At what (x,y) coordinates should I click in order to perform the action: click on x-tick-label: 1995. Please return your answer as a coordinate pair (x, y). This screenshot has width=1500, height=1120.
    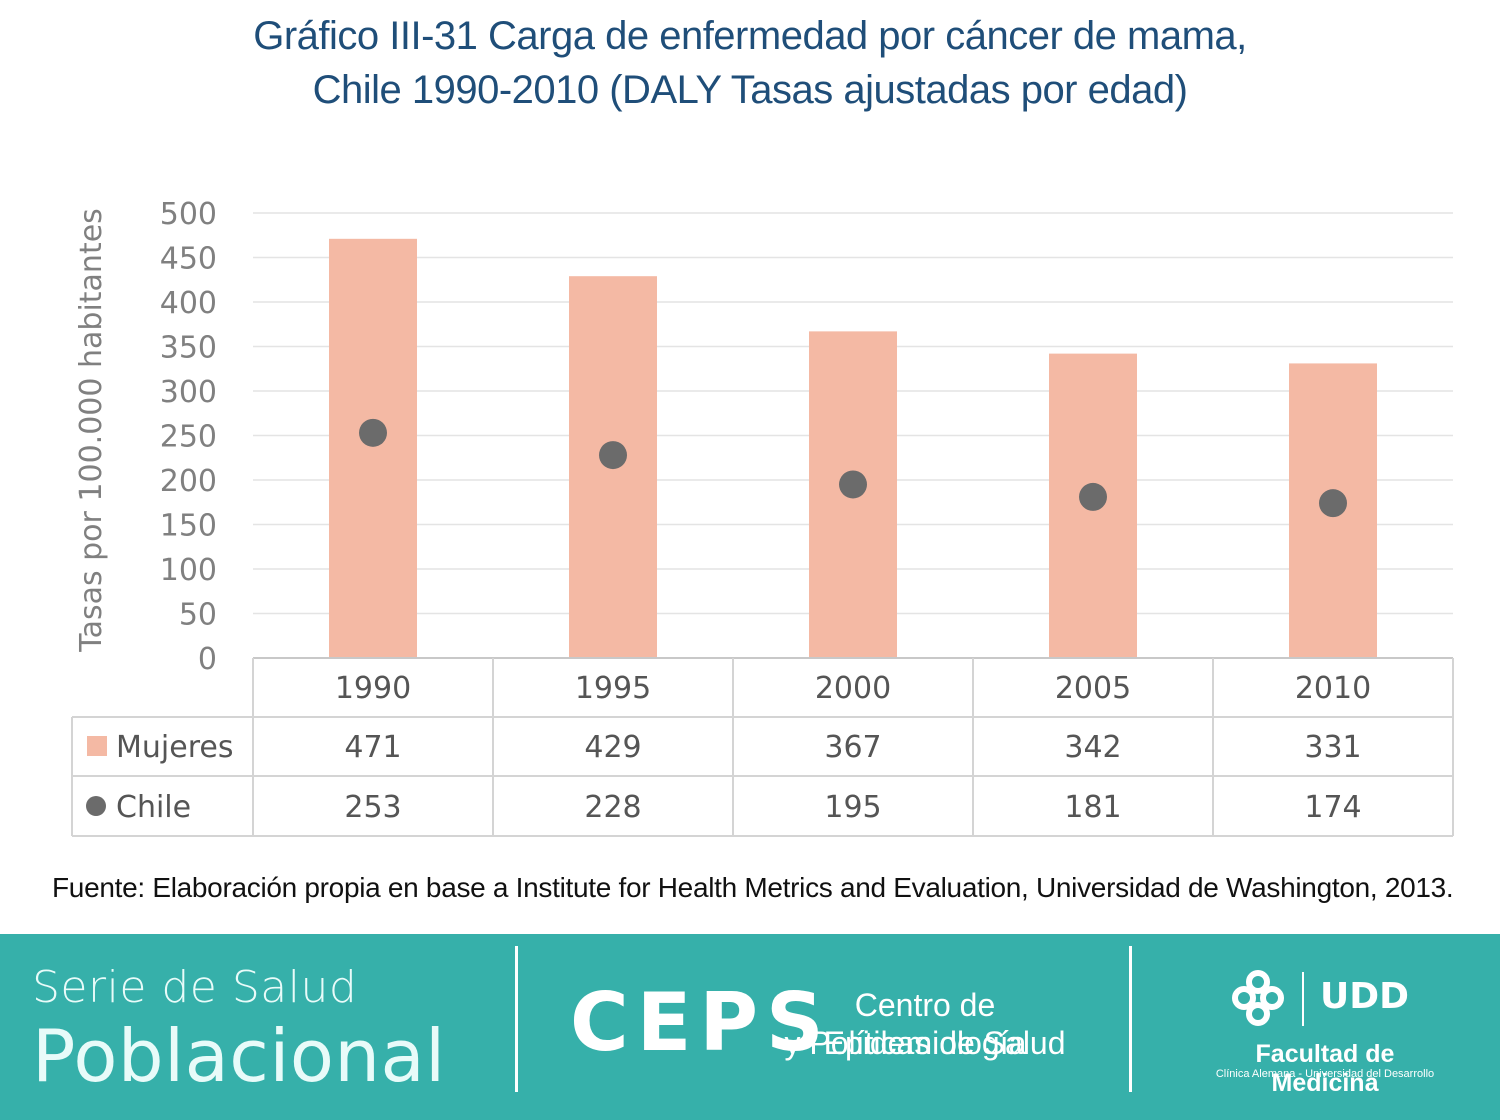
    Looking at the image, I should click on (613, 688).